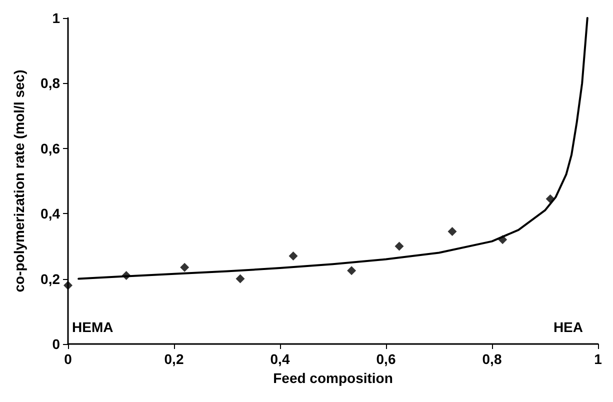 Image resolution: width=613 pixels, height=402 pixels. I want to click on annotation: HEMA, so click(93, 327).